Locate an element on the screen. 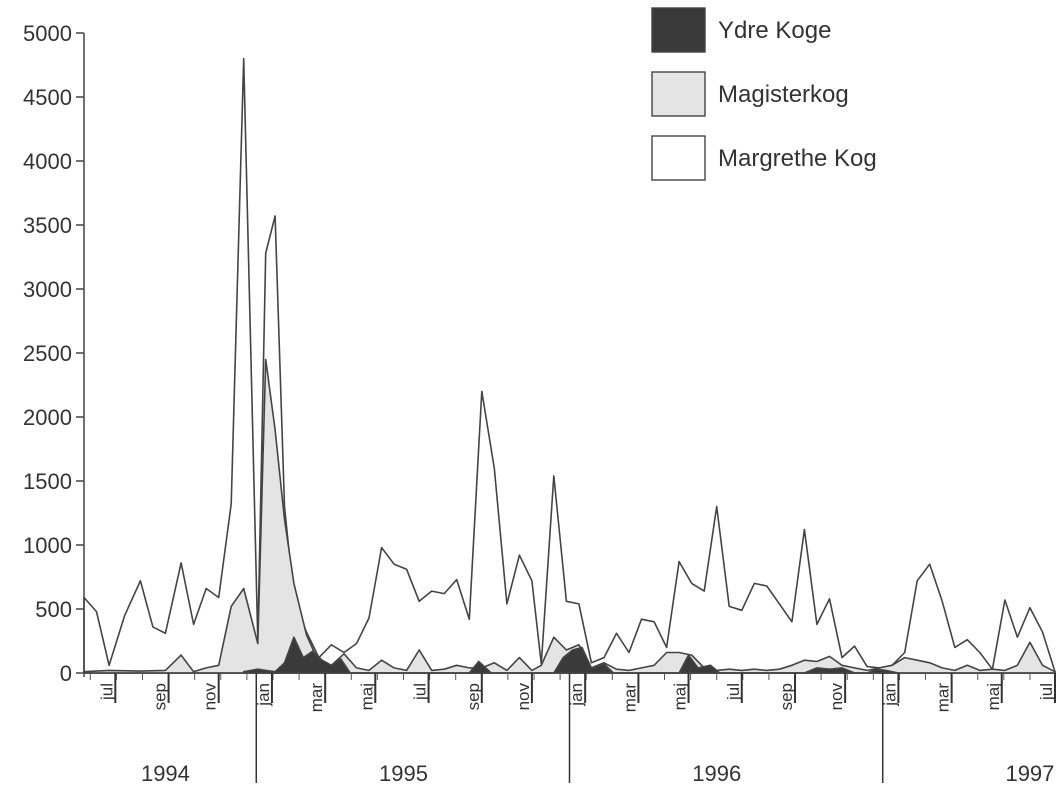 This screenshot has width=1058, height=787. y-axis: 0 500 1000 1500 2000 2500 3000 3500 4000 4500 5000 is located at coordinates (54, 353).